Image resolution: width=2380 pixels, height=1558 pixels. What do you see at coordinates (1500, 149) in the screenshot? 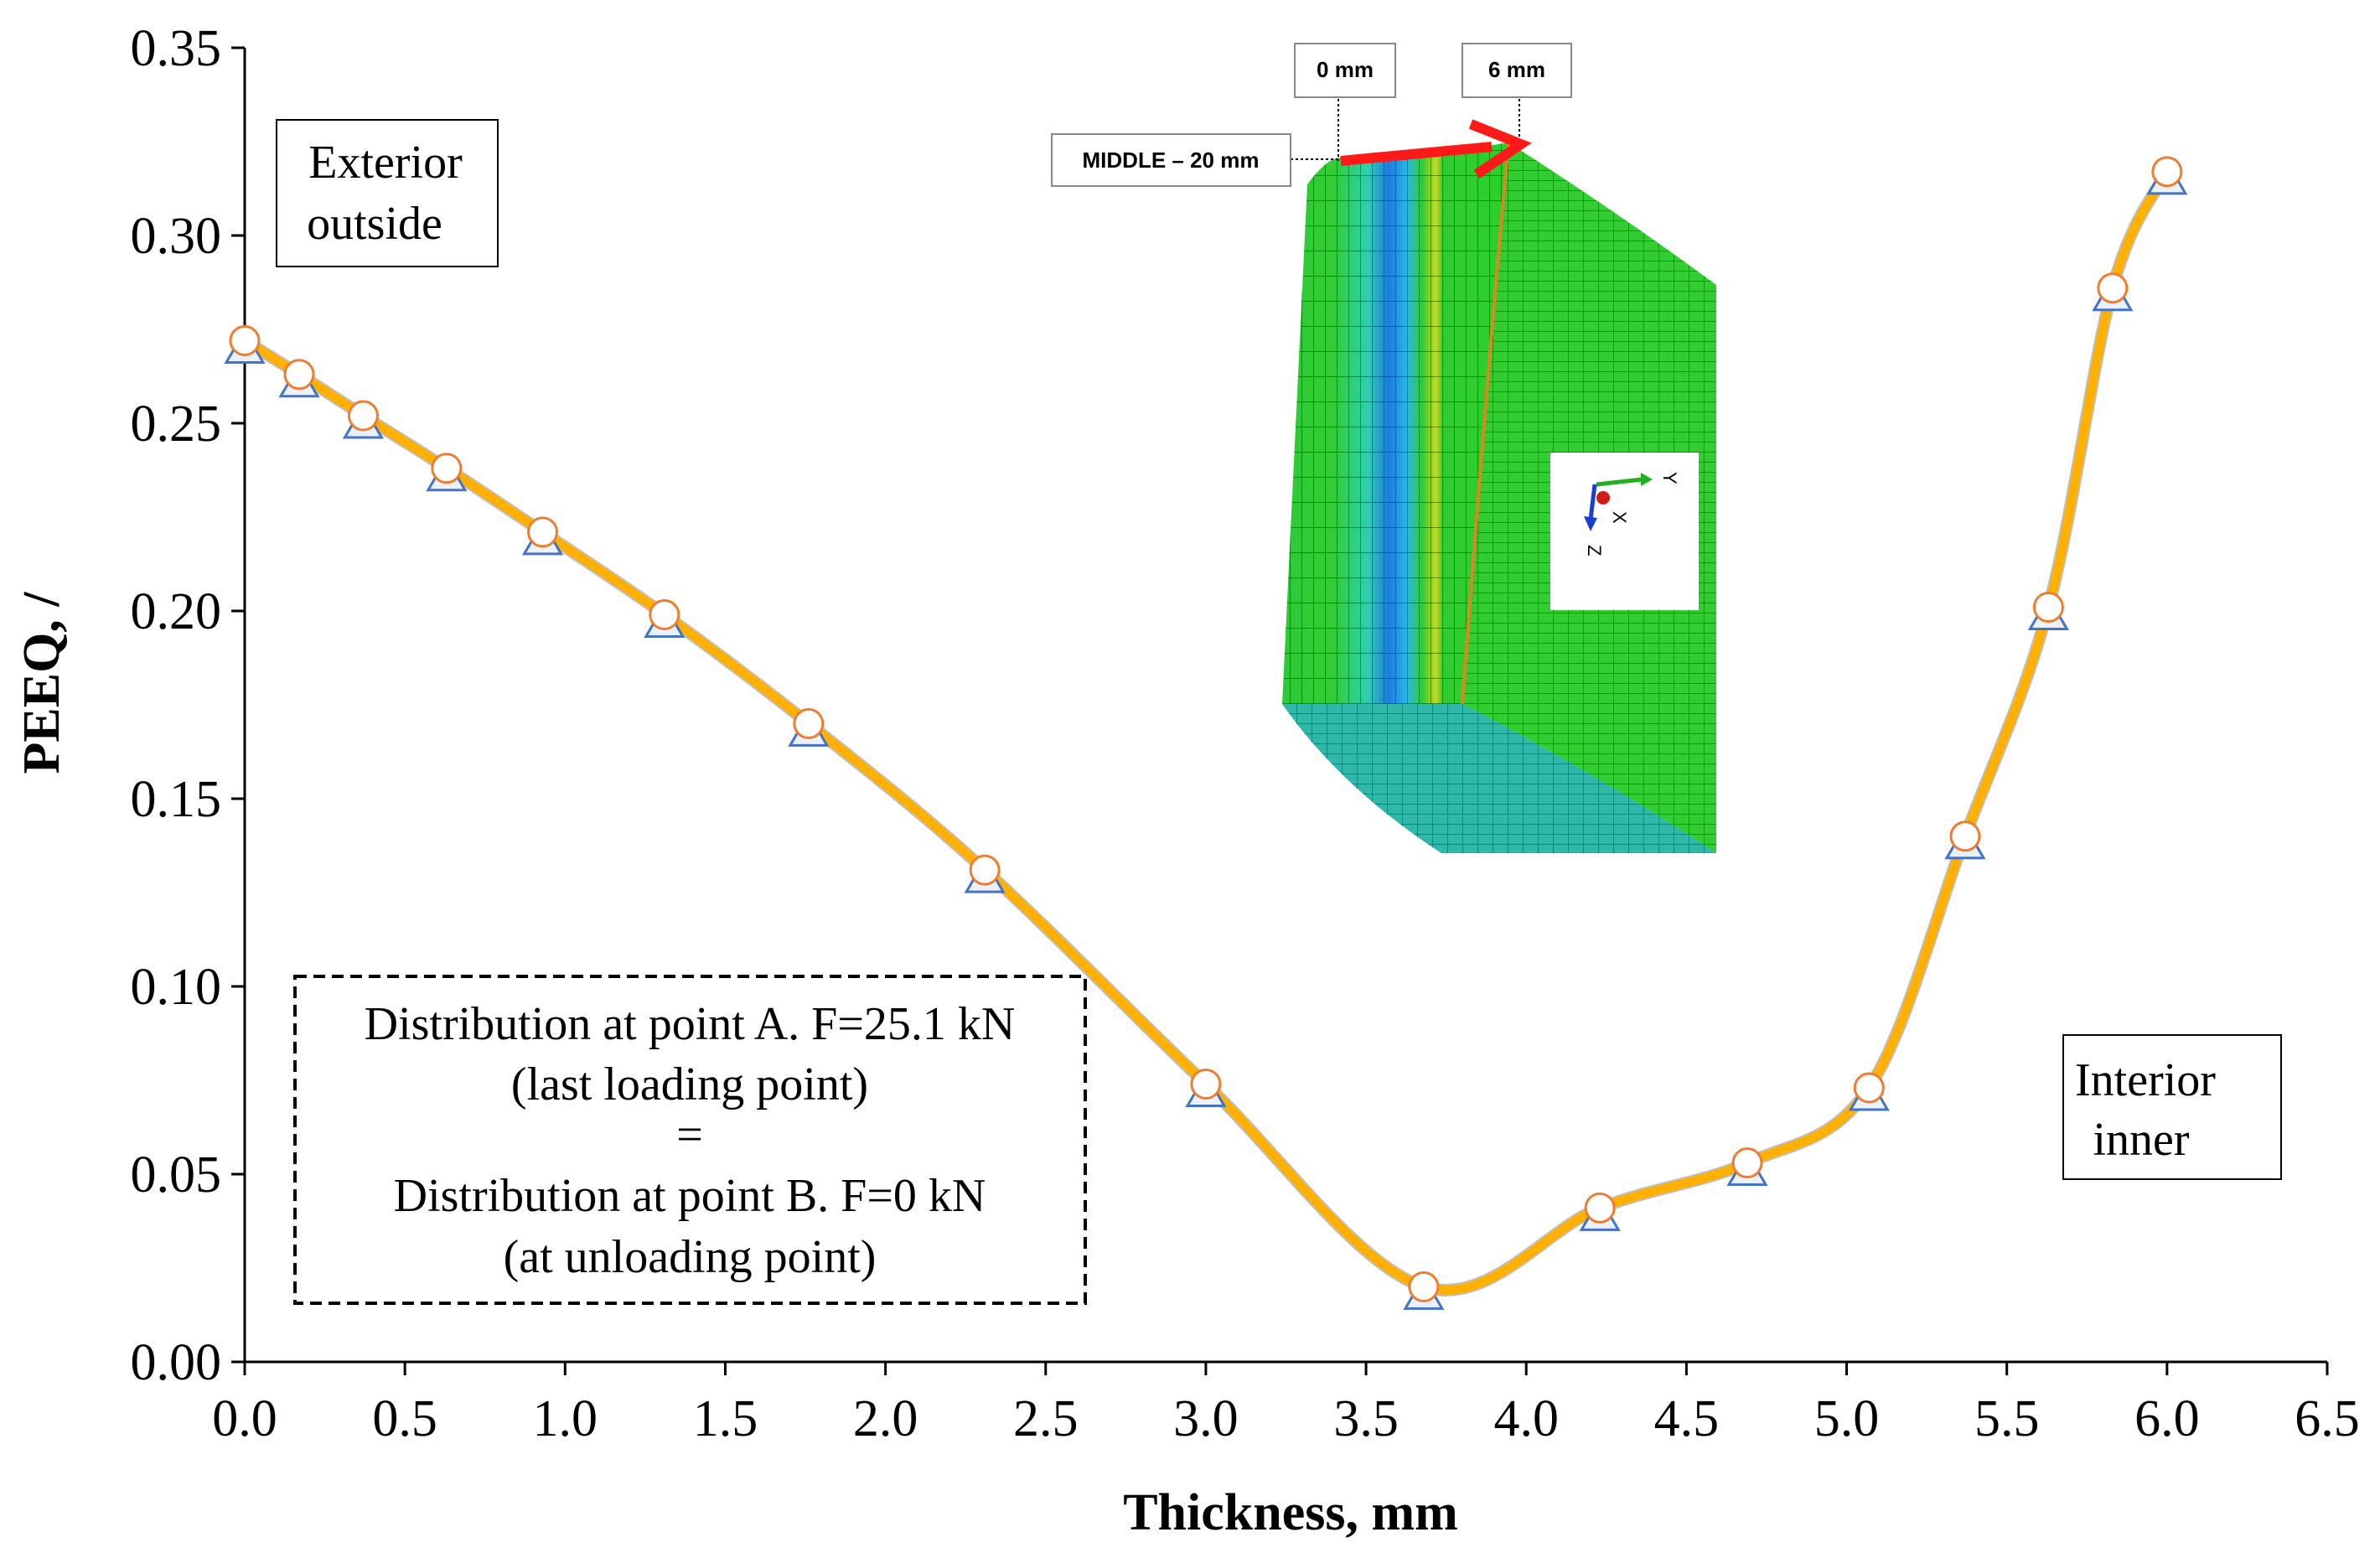
I see `thickness-arrow-head` at bounding box center [1500, 149].